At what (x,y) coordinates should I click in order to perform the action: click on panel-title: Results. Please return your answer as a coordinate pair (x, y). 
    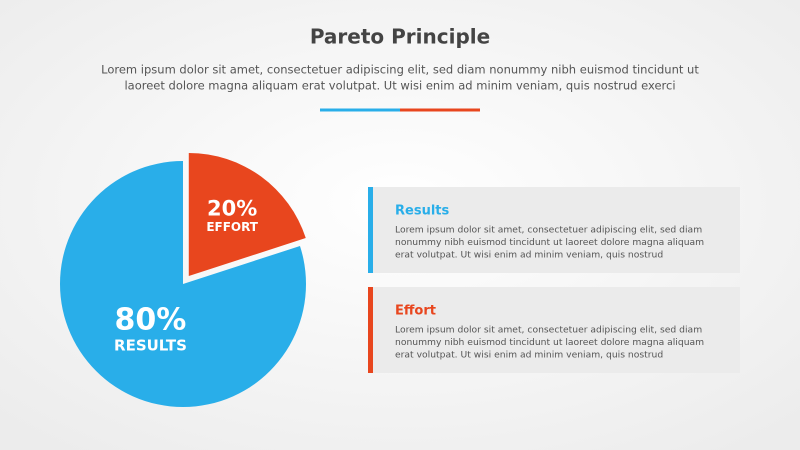
    Looking at the image, I should click on (422, 211).